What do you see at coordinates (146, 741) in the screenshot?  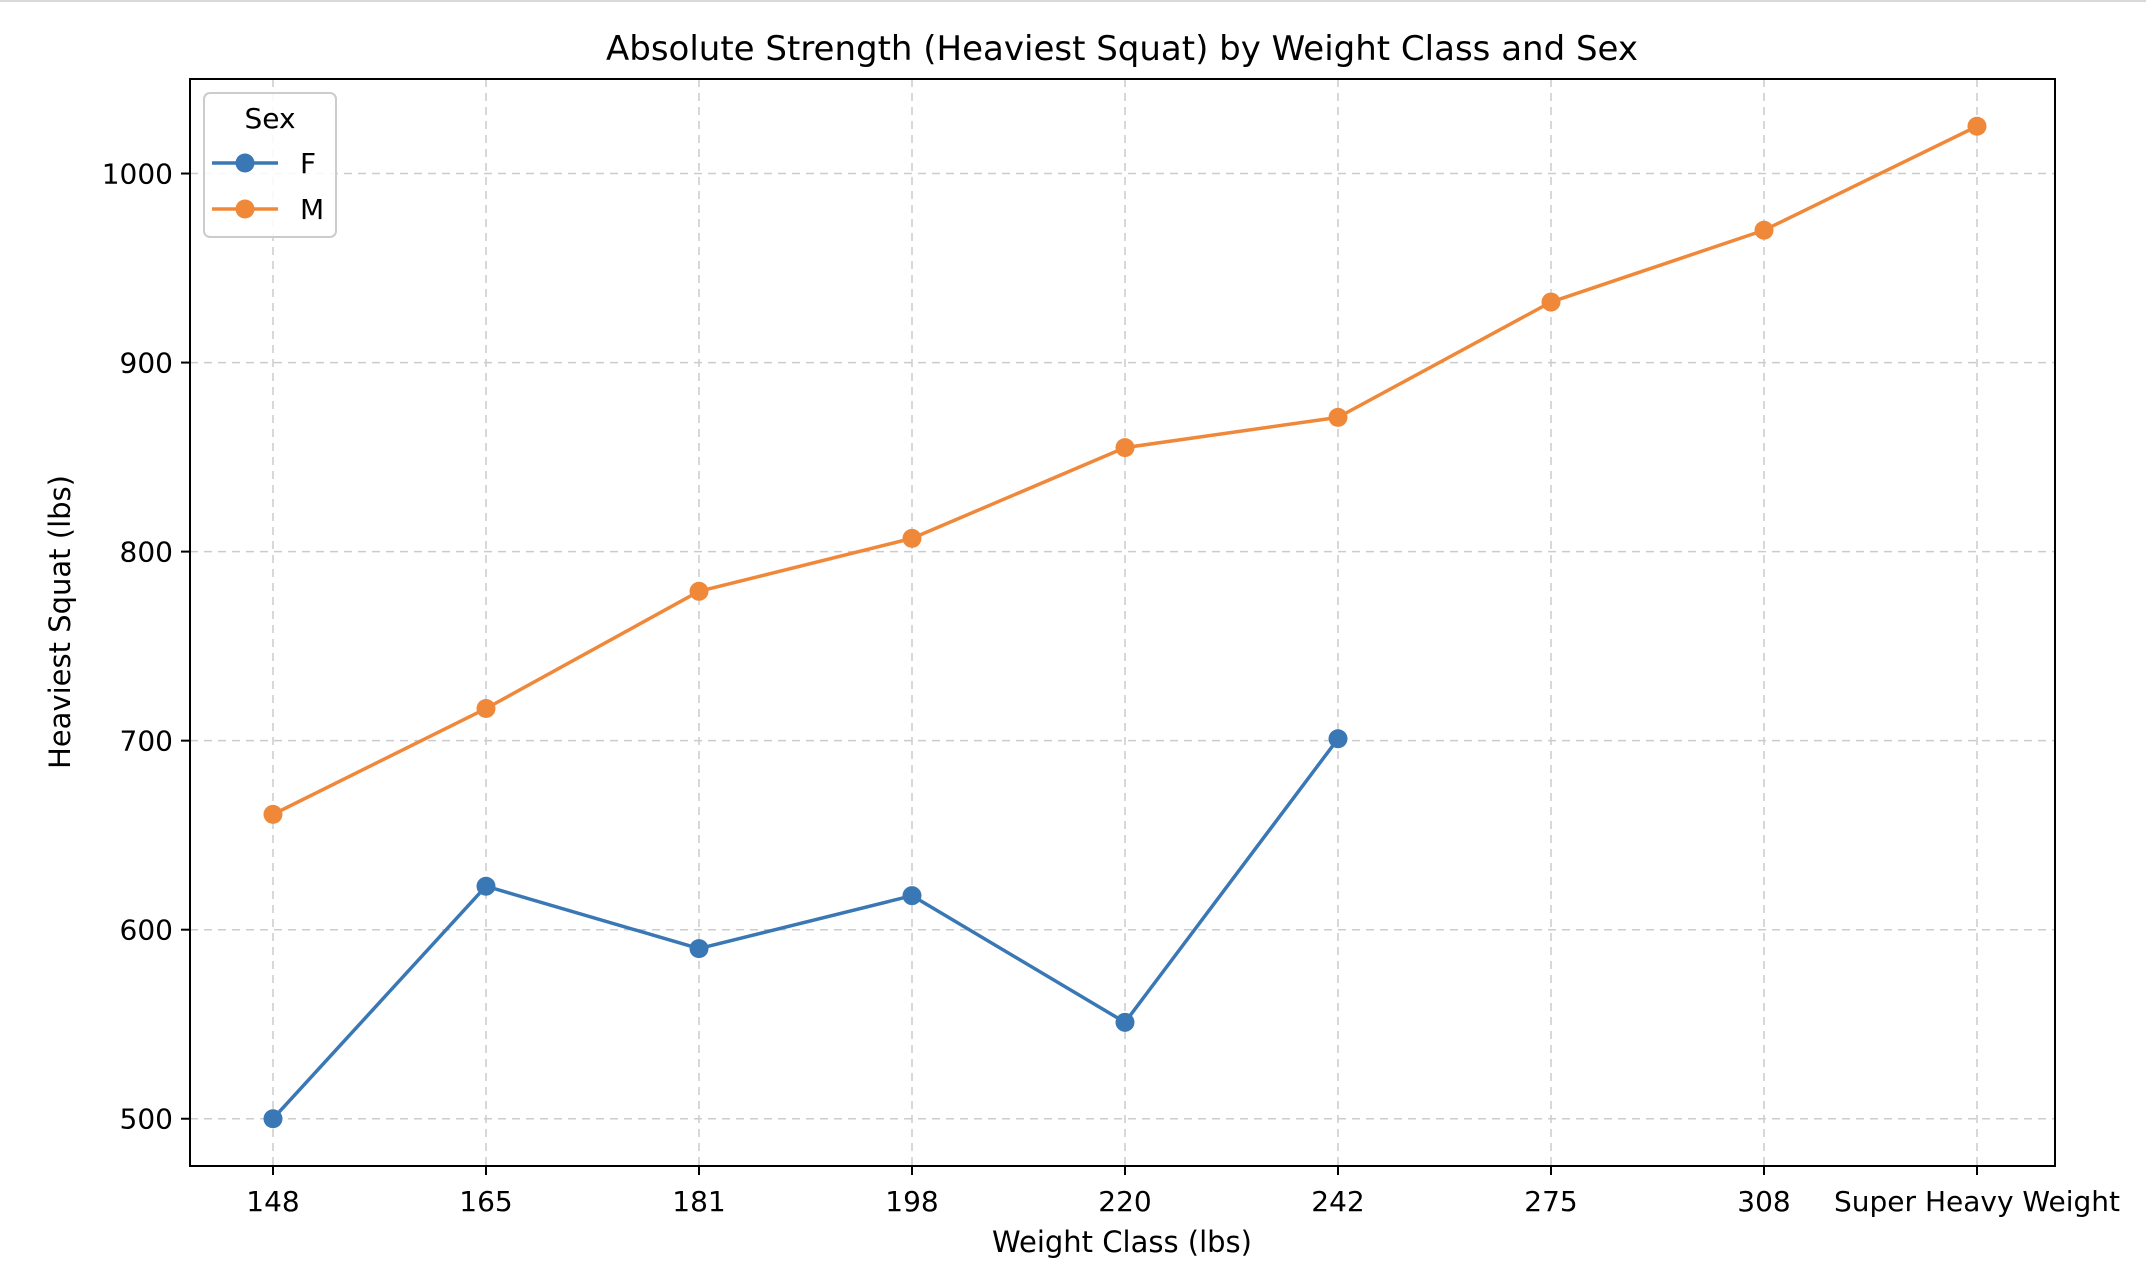 I see `y-tick-label: 700` at bounding box center [146, 741].